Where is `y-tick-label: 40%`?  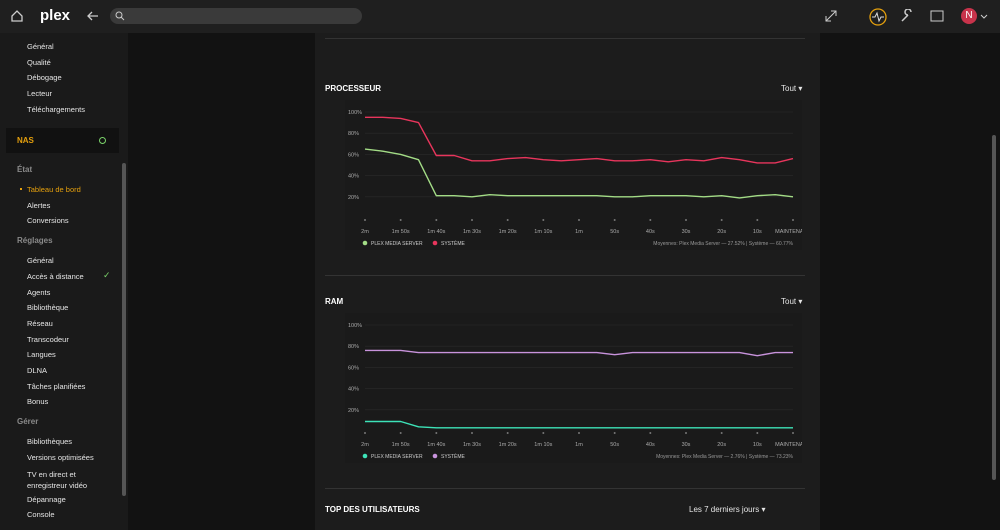
y-tick-label: 40% is located at coordinates (353, 177).